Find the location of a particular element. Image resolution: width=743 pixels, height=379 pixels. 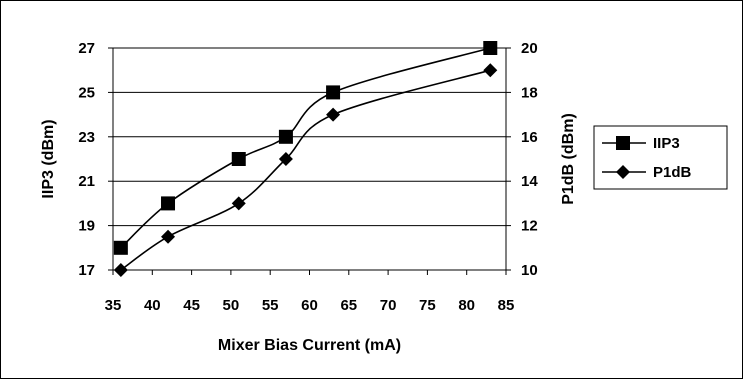

x-tick-label: 65 is located at coordinates (348, 305).